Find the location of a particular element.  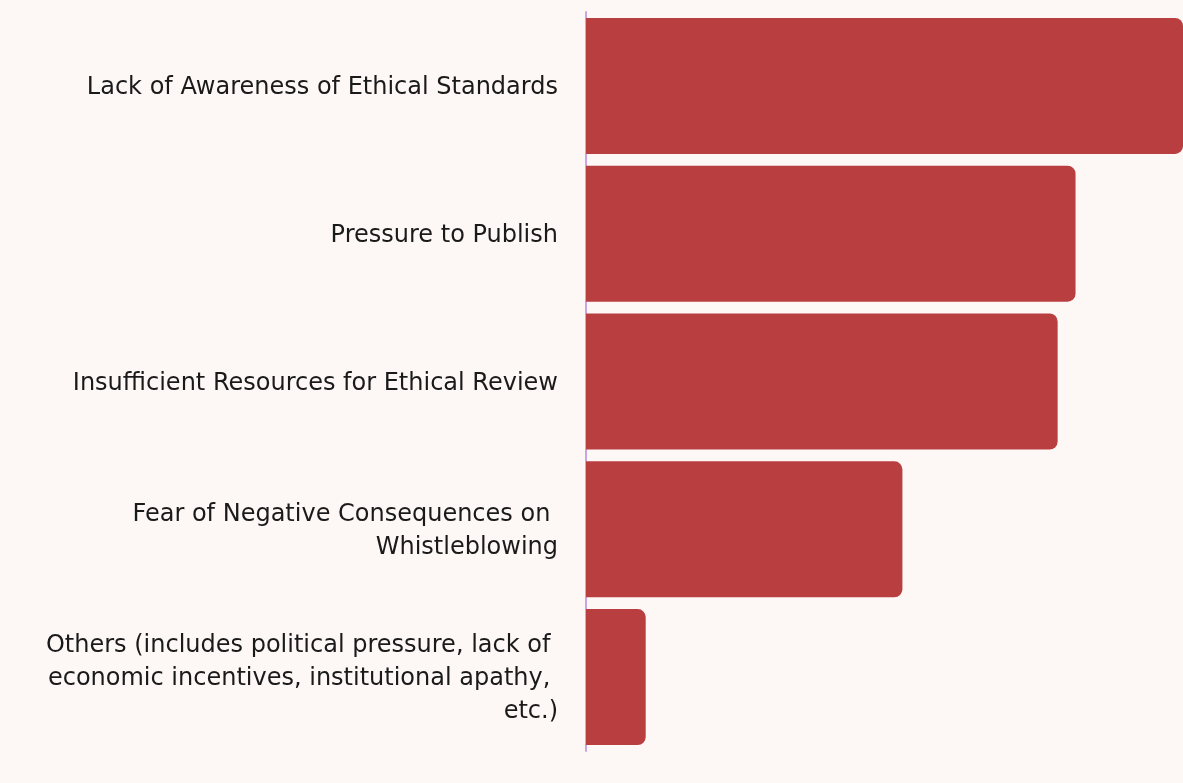

y-tick-label: Others (includes political pressure, lack of economic incentives, institutional apathy, etc.) is located at coordinates (301, 677).